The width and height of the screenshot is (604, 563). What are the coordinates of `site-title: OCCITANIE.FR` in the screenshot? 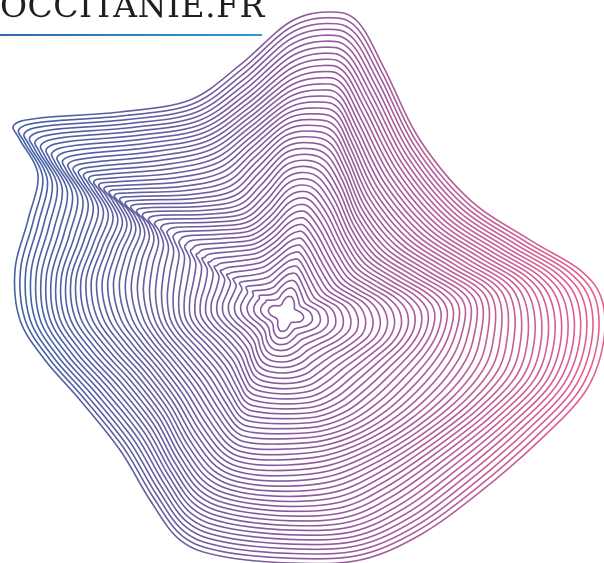 It's located at (132, 12).